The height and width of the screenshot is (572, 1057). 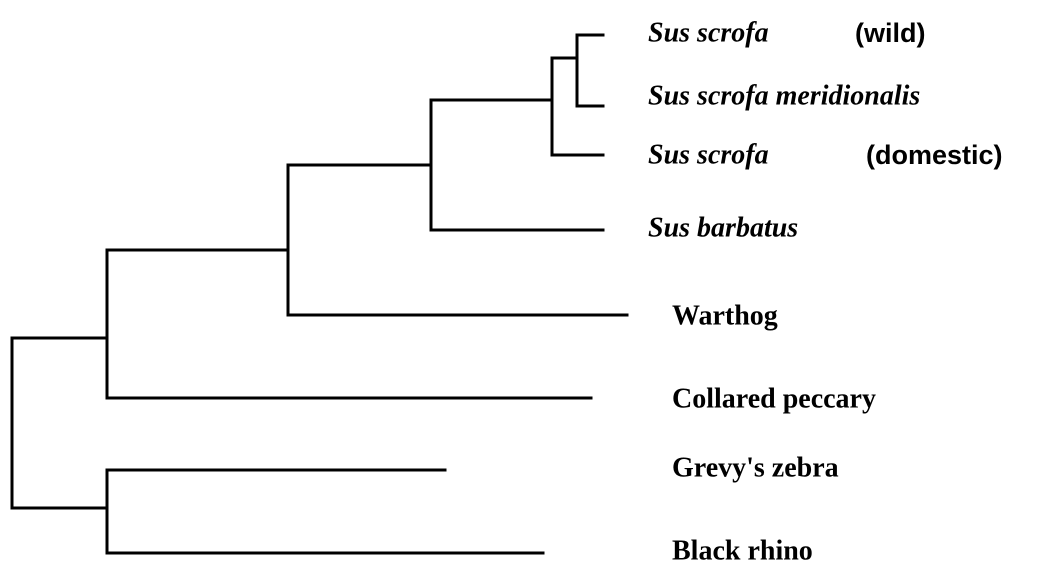 What do you see at coordinates (742, 550) in the screenshot?
I see `leaf-label: Black rhino` at bounding box center [742, 550].